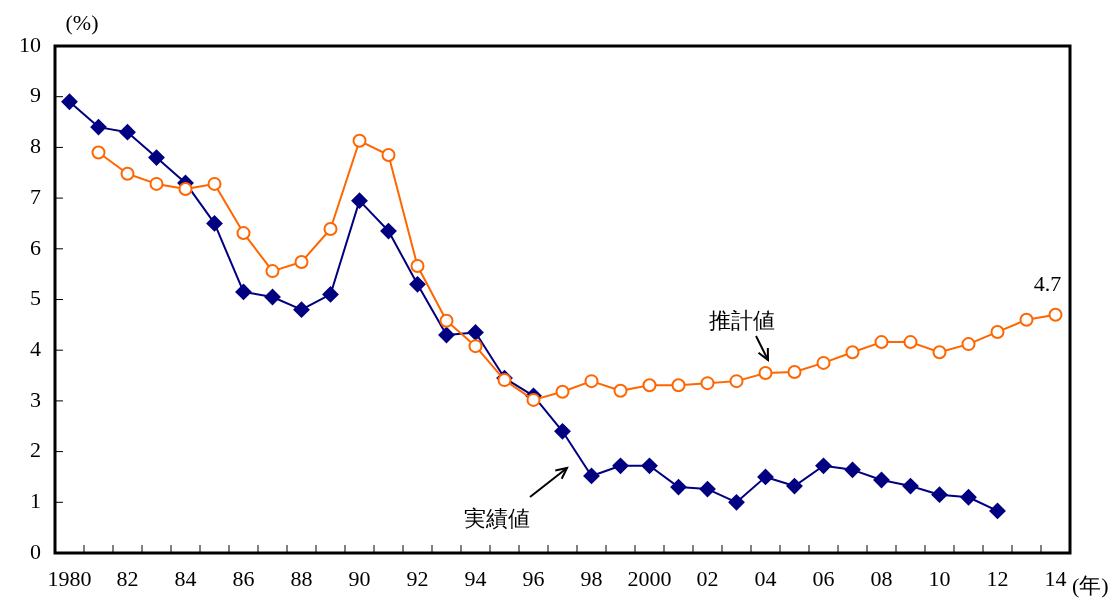 This screenshot has height=602, width=1119. What do you see at coordinates (35, 501) in the screenshot?
I see `y-tick-label: 1` at bounding box center [35, 501].